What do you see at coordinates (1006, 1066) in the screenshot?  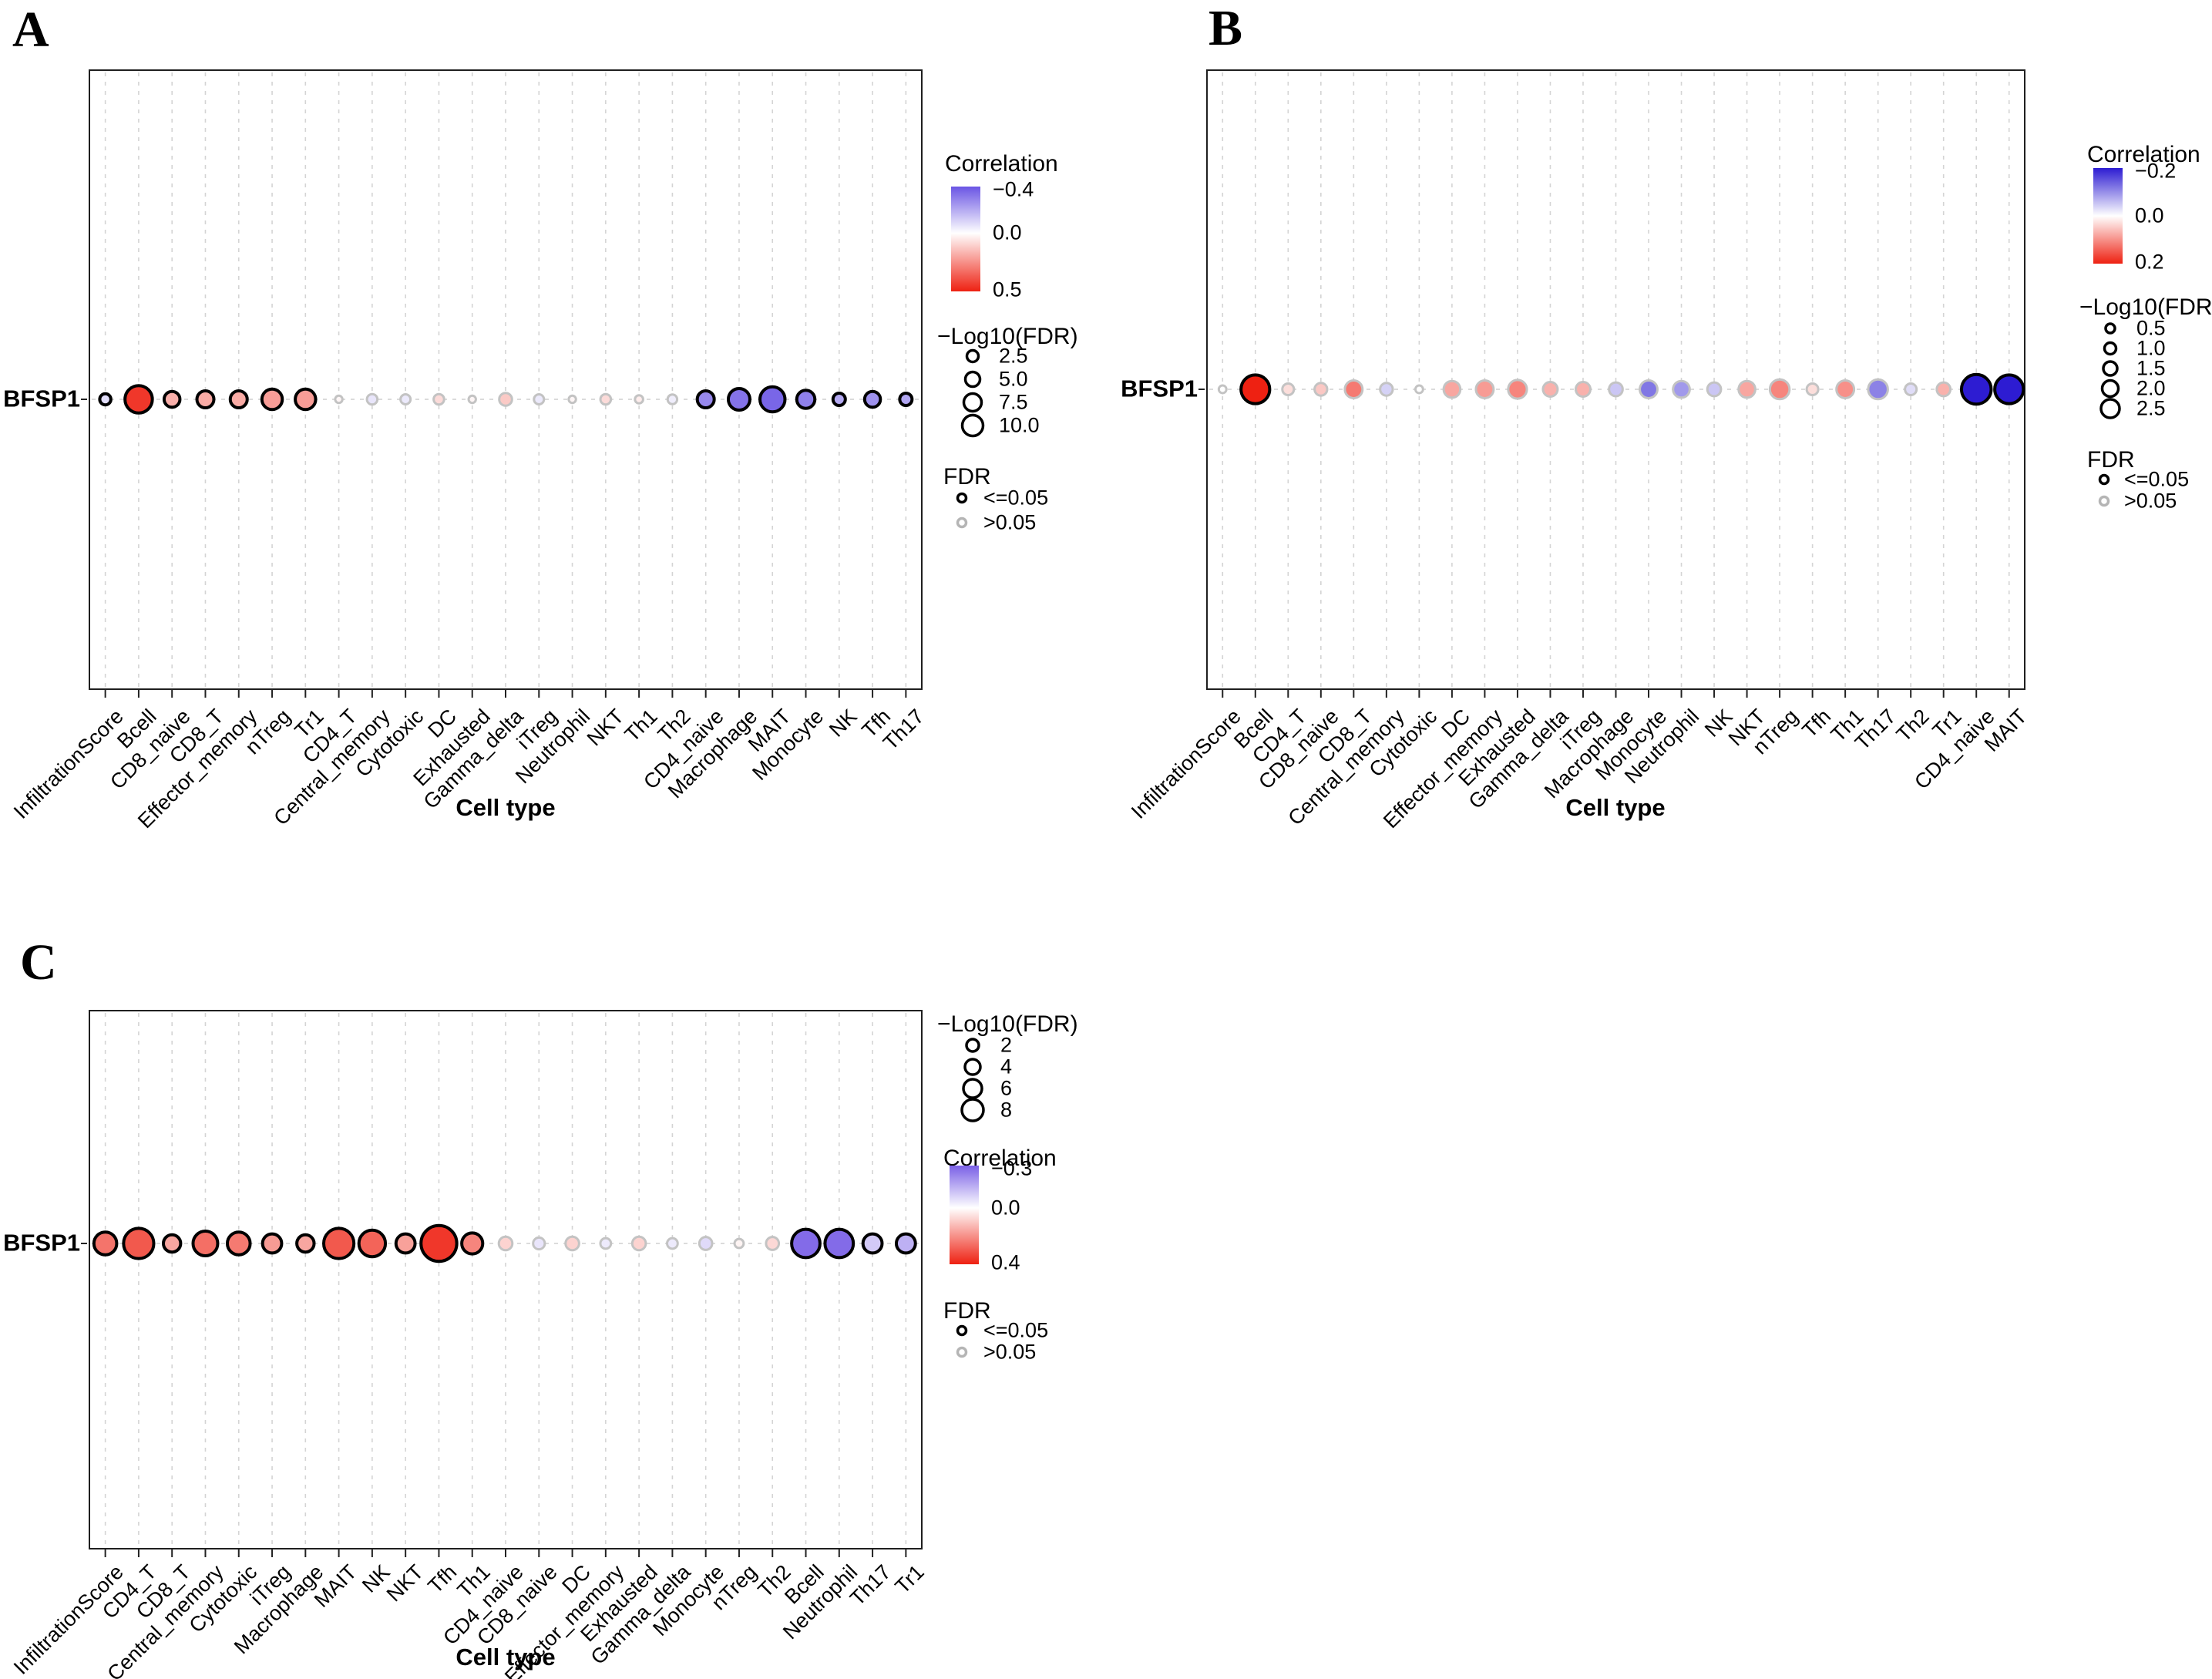 I see `size-legend-value: 4` at bounding box center [1006, 1066].